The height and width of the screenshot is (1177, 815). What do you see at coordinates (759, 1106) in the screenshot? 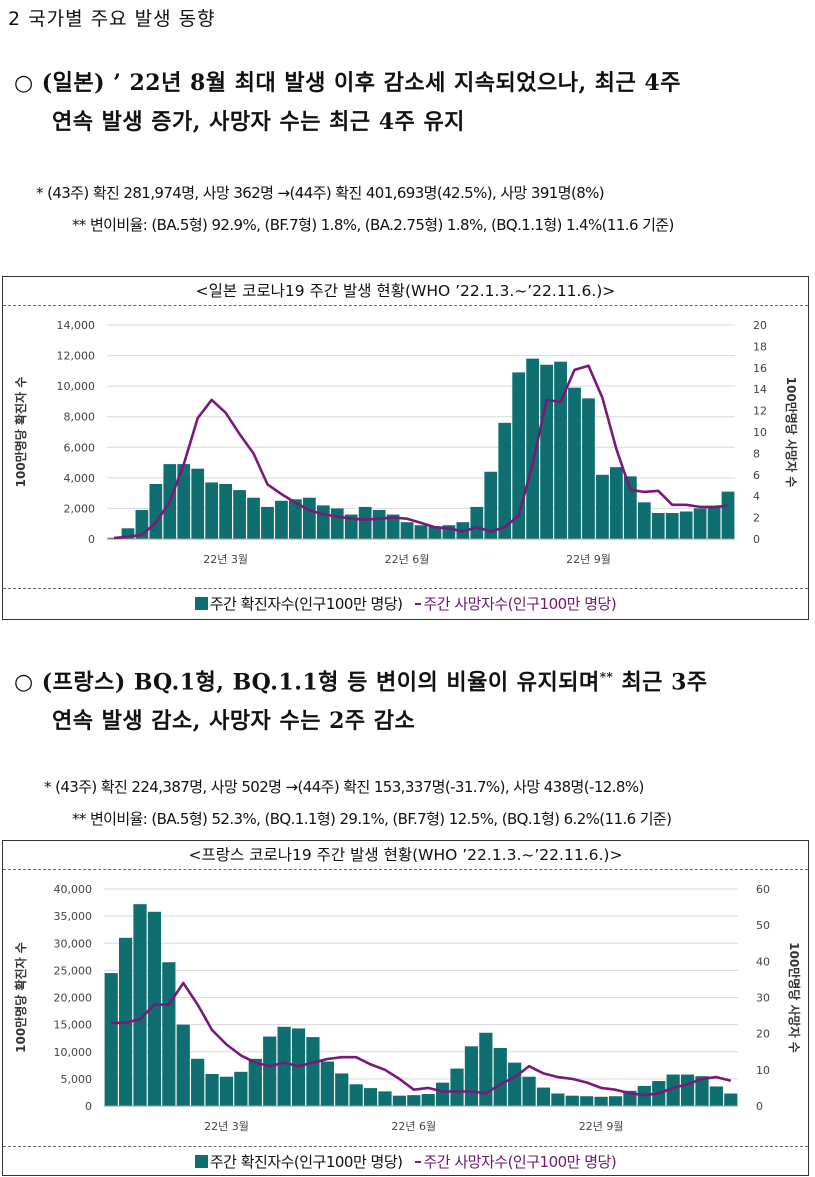
I see `france-y2tick-label: 0` at bounding box center [759, 1106].